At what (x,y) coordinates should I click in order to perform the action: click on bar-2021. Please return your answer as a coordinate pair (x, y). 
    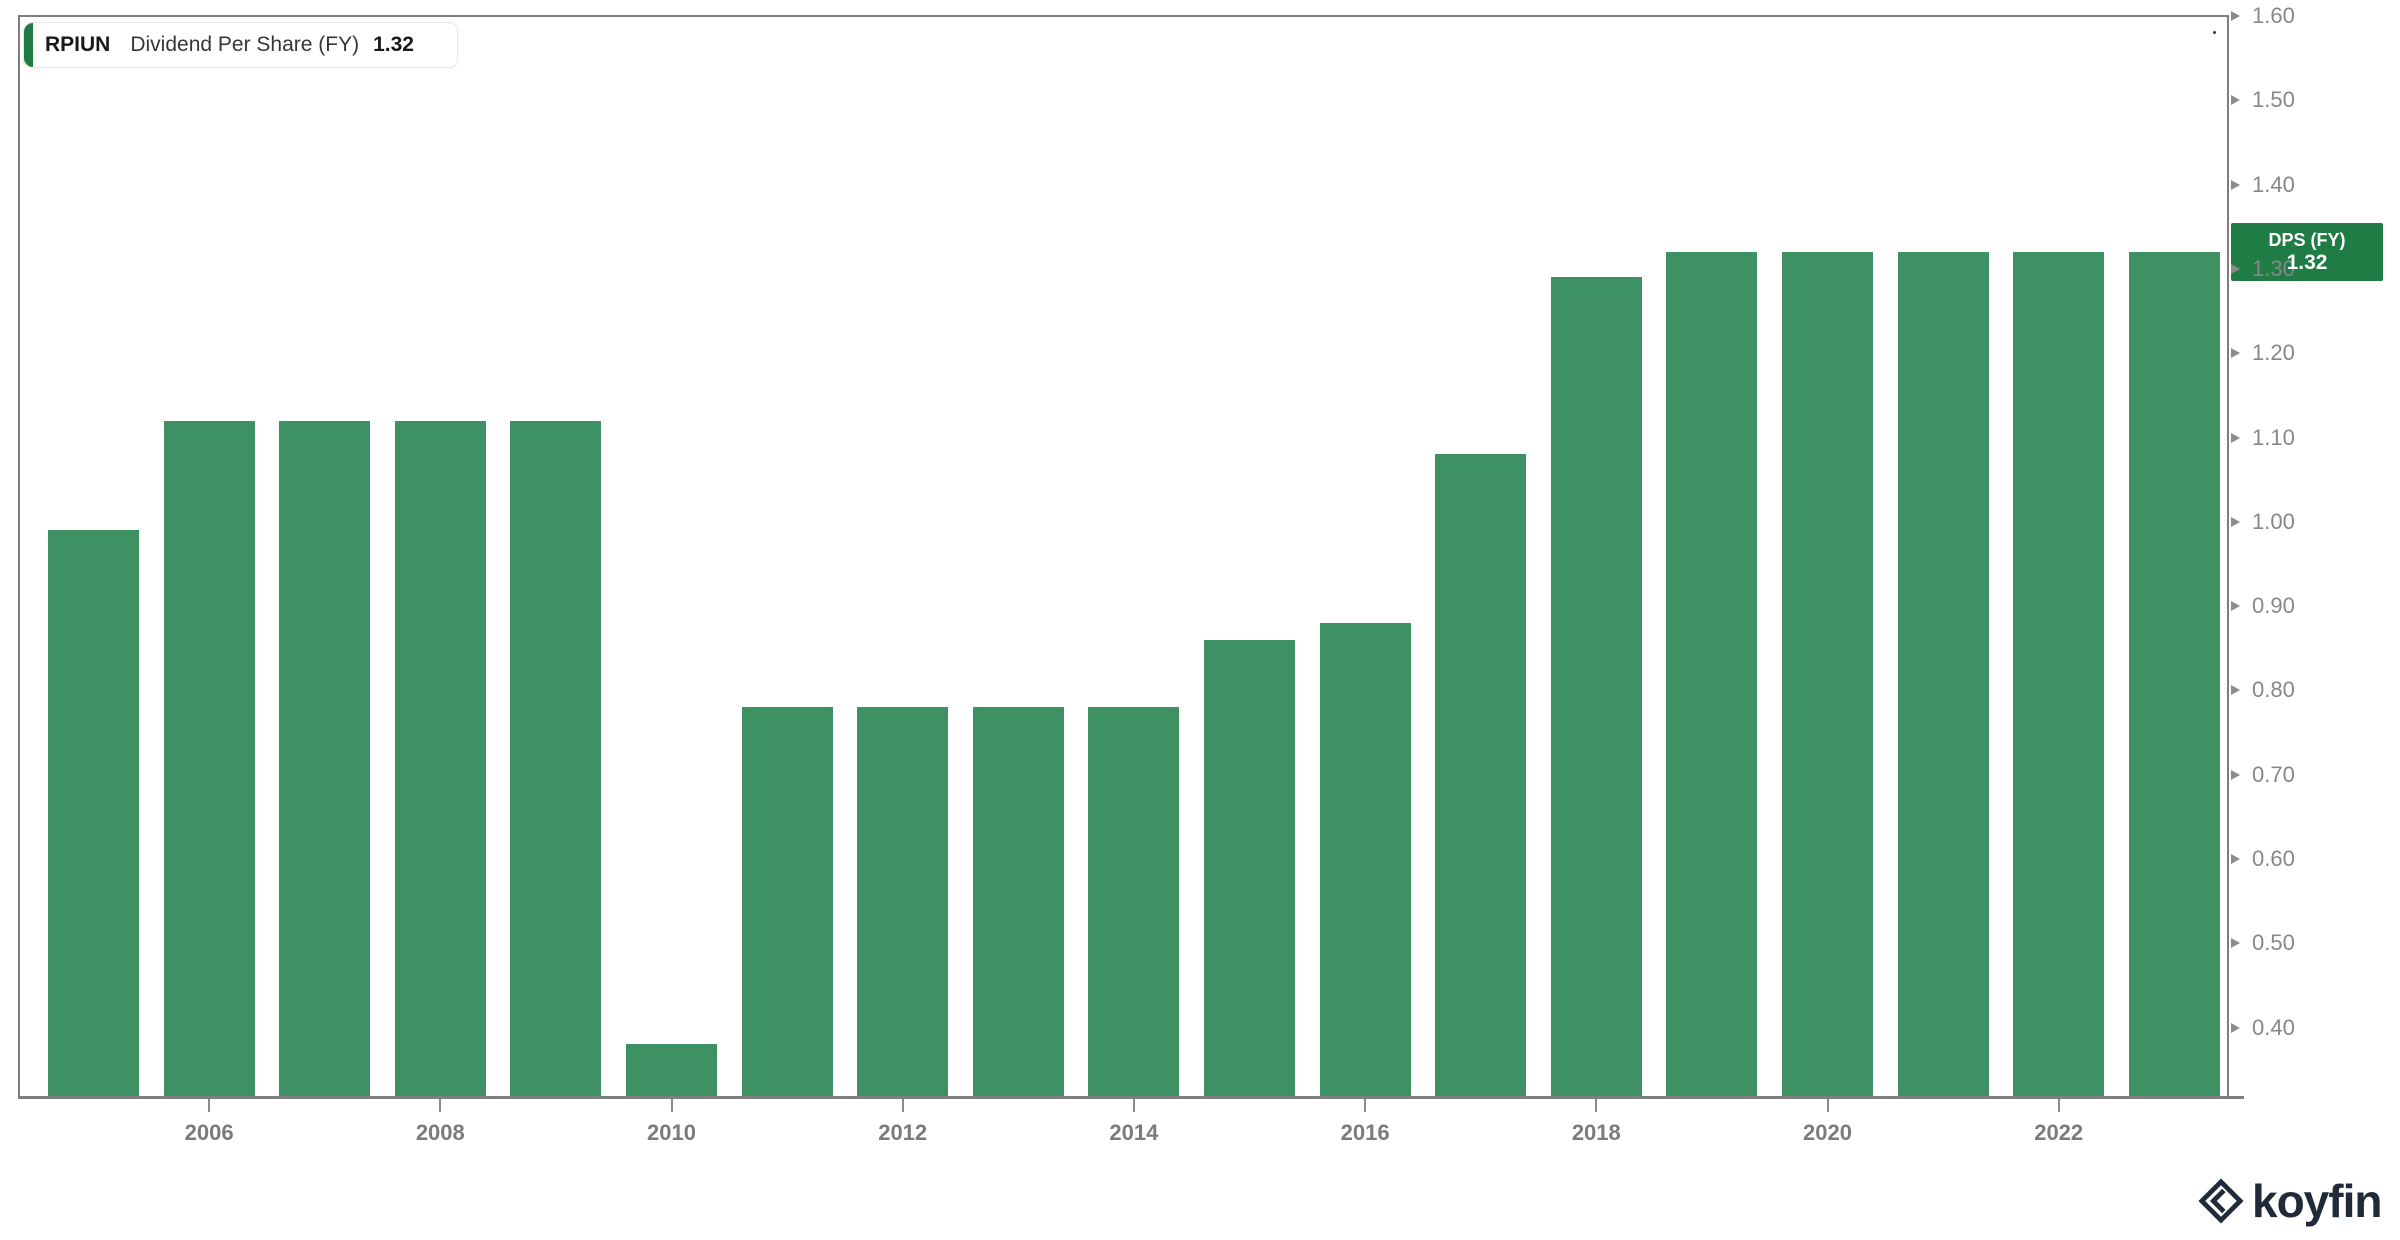
    Looking at the image, I should click on (1943, 674).